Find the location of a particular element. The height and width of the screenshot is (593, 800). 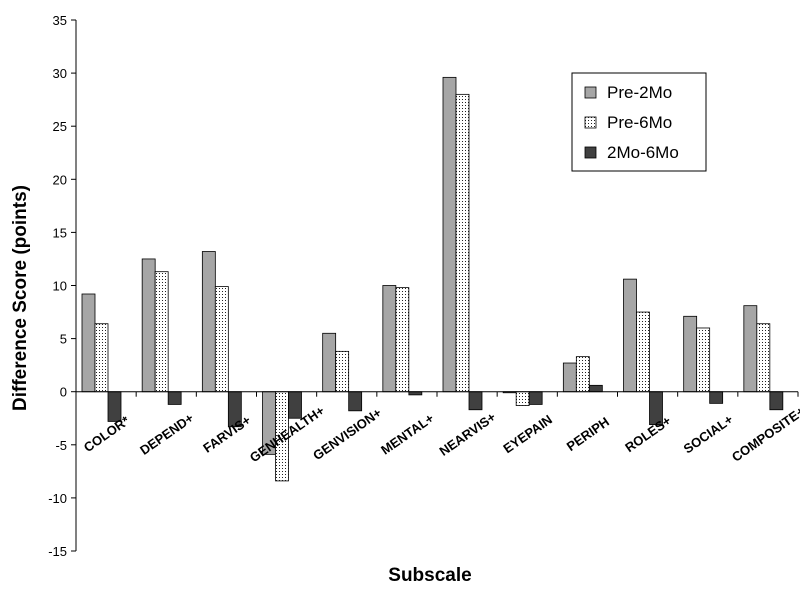

bar-pre-6mo-social is located at coordinates (703, 360).